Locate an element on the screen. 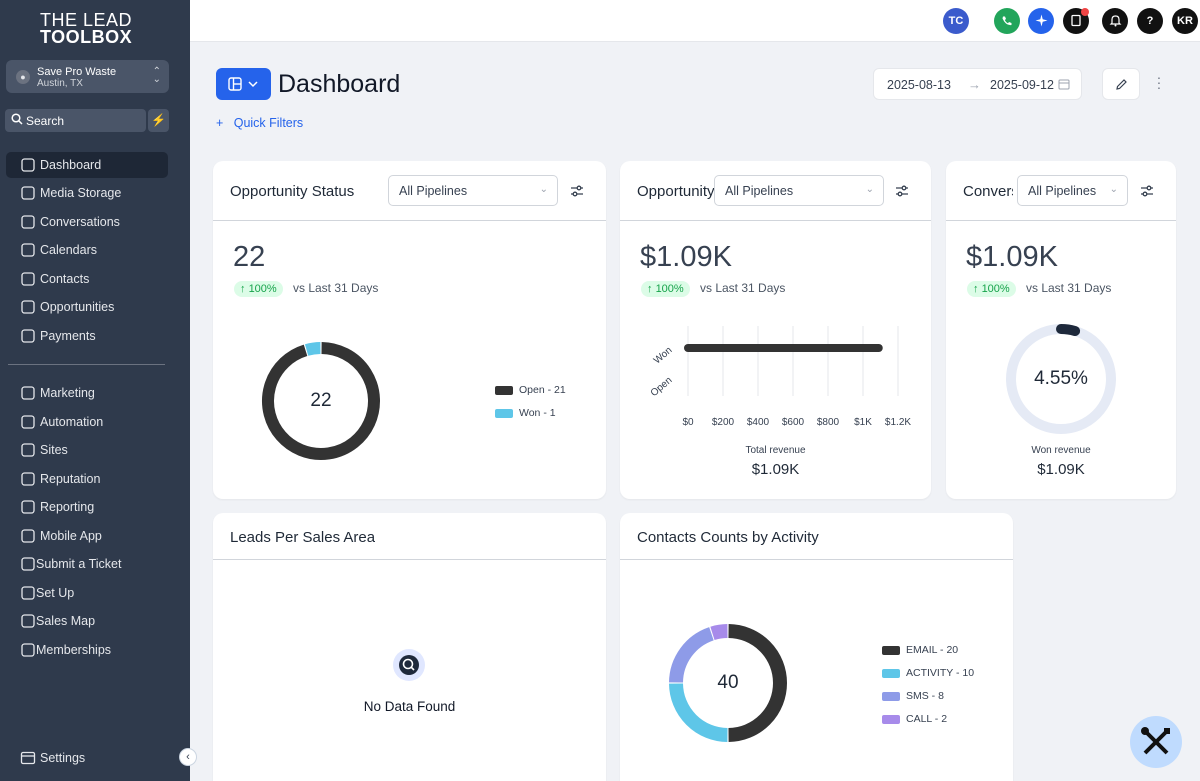 The height and width of the screenshot is (781, 1200). card-title: Opportunity Status is located at coordinates (292, 191).